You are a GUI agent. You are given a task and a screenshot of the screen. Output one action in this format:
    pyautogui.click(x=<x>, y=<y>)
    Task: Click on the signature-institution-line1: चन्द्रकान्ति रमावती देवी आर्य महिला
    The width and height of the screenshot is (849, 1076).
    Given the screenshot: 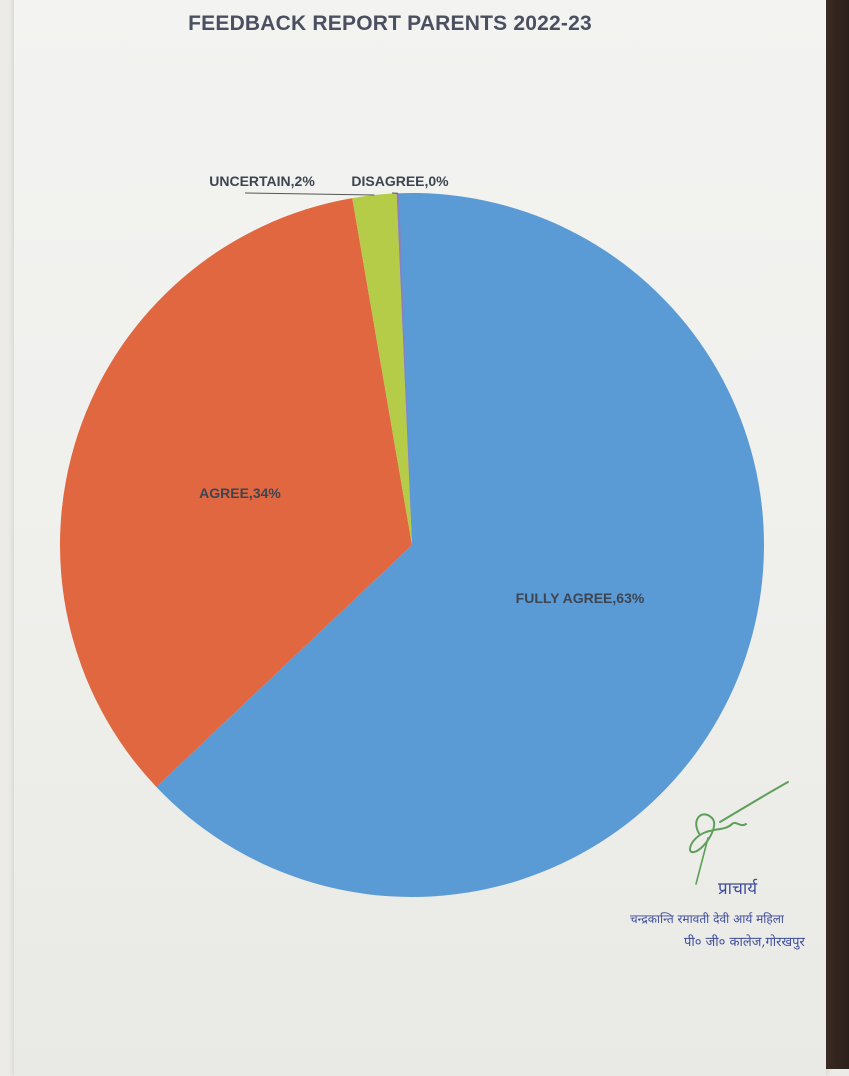 What is the action you would take?
    pyautogui.click(x=707, y=918)
    